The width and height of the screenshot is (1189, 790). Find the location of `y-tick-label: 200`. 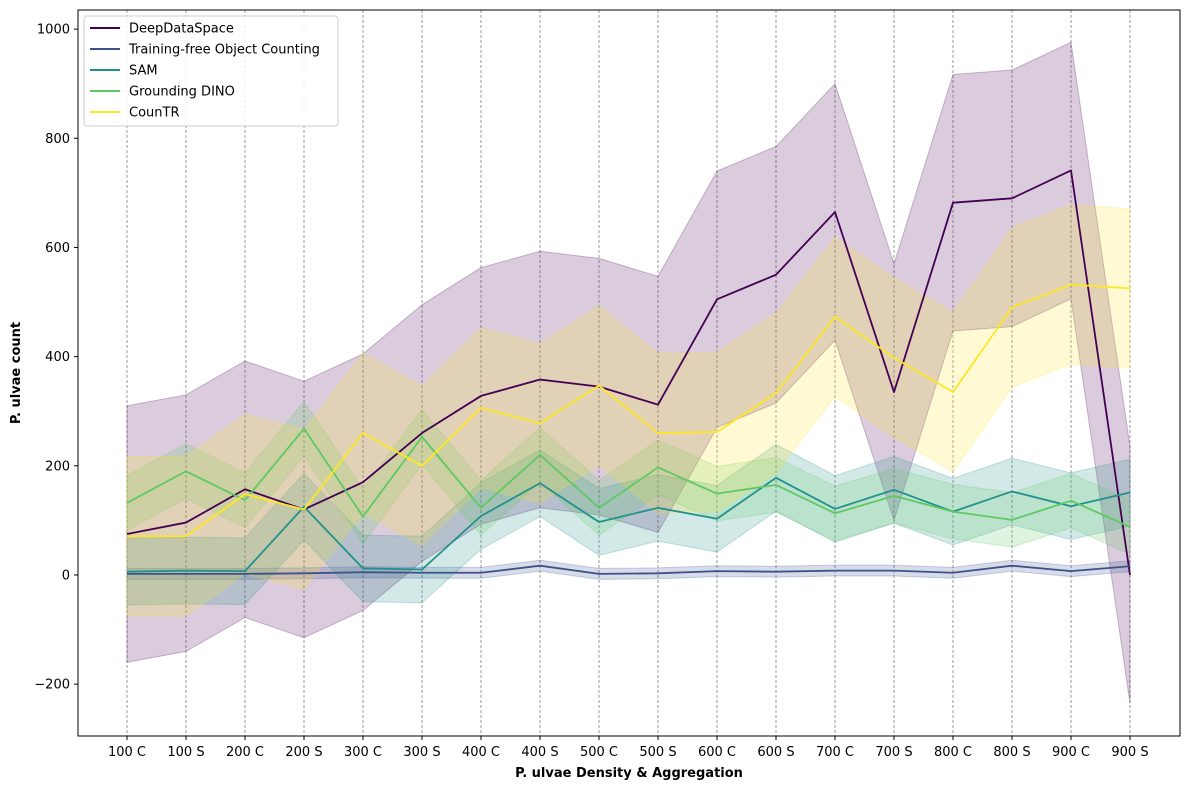

y-tick-label: 200 is located at coordinates (57, 466).